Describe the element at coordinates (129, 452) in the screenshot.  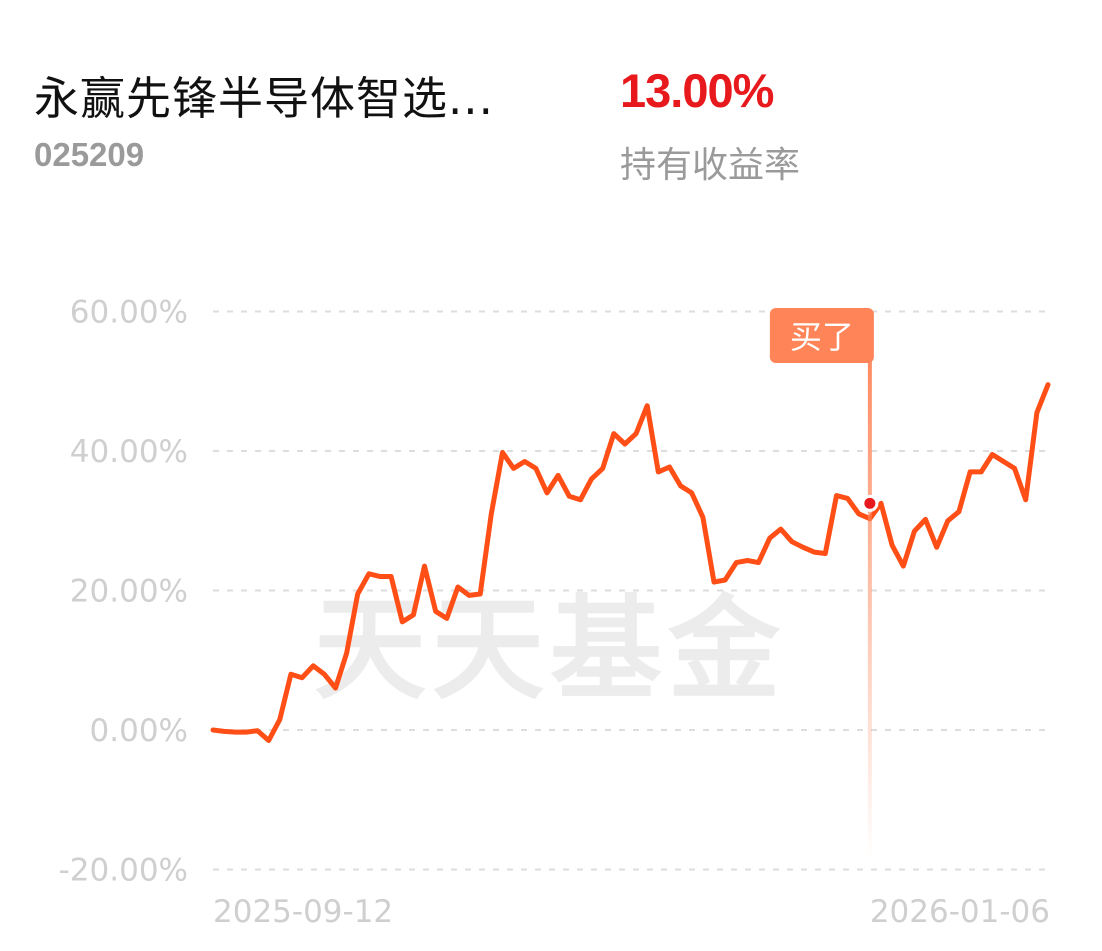
I see `y-tick-label: 40.00%` at that location.